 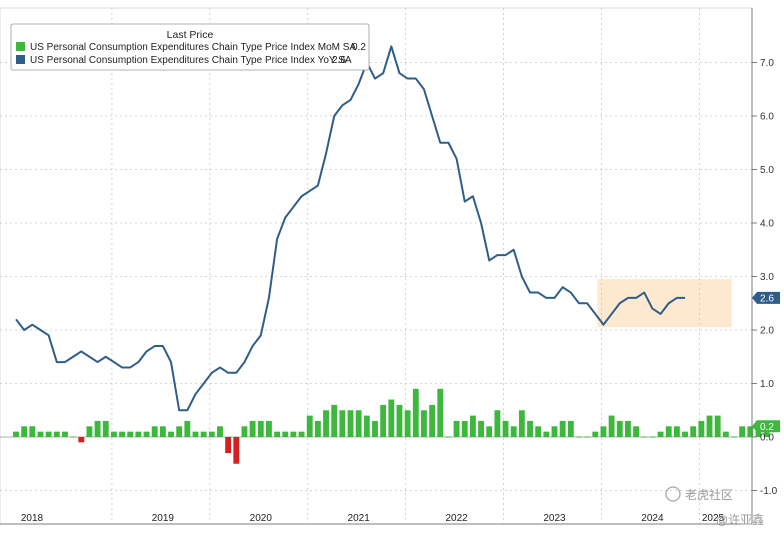 What do you see at coordinates (767, 438) in the screenshot?
I see `y-tick-label: 0.0` at bounding box center [767, 438].